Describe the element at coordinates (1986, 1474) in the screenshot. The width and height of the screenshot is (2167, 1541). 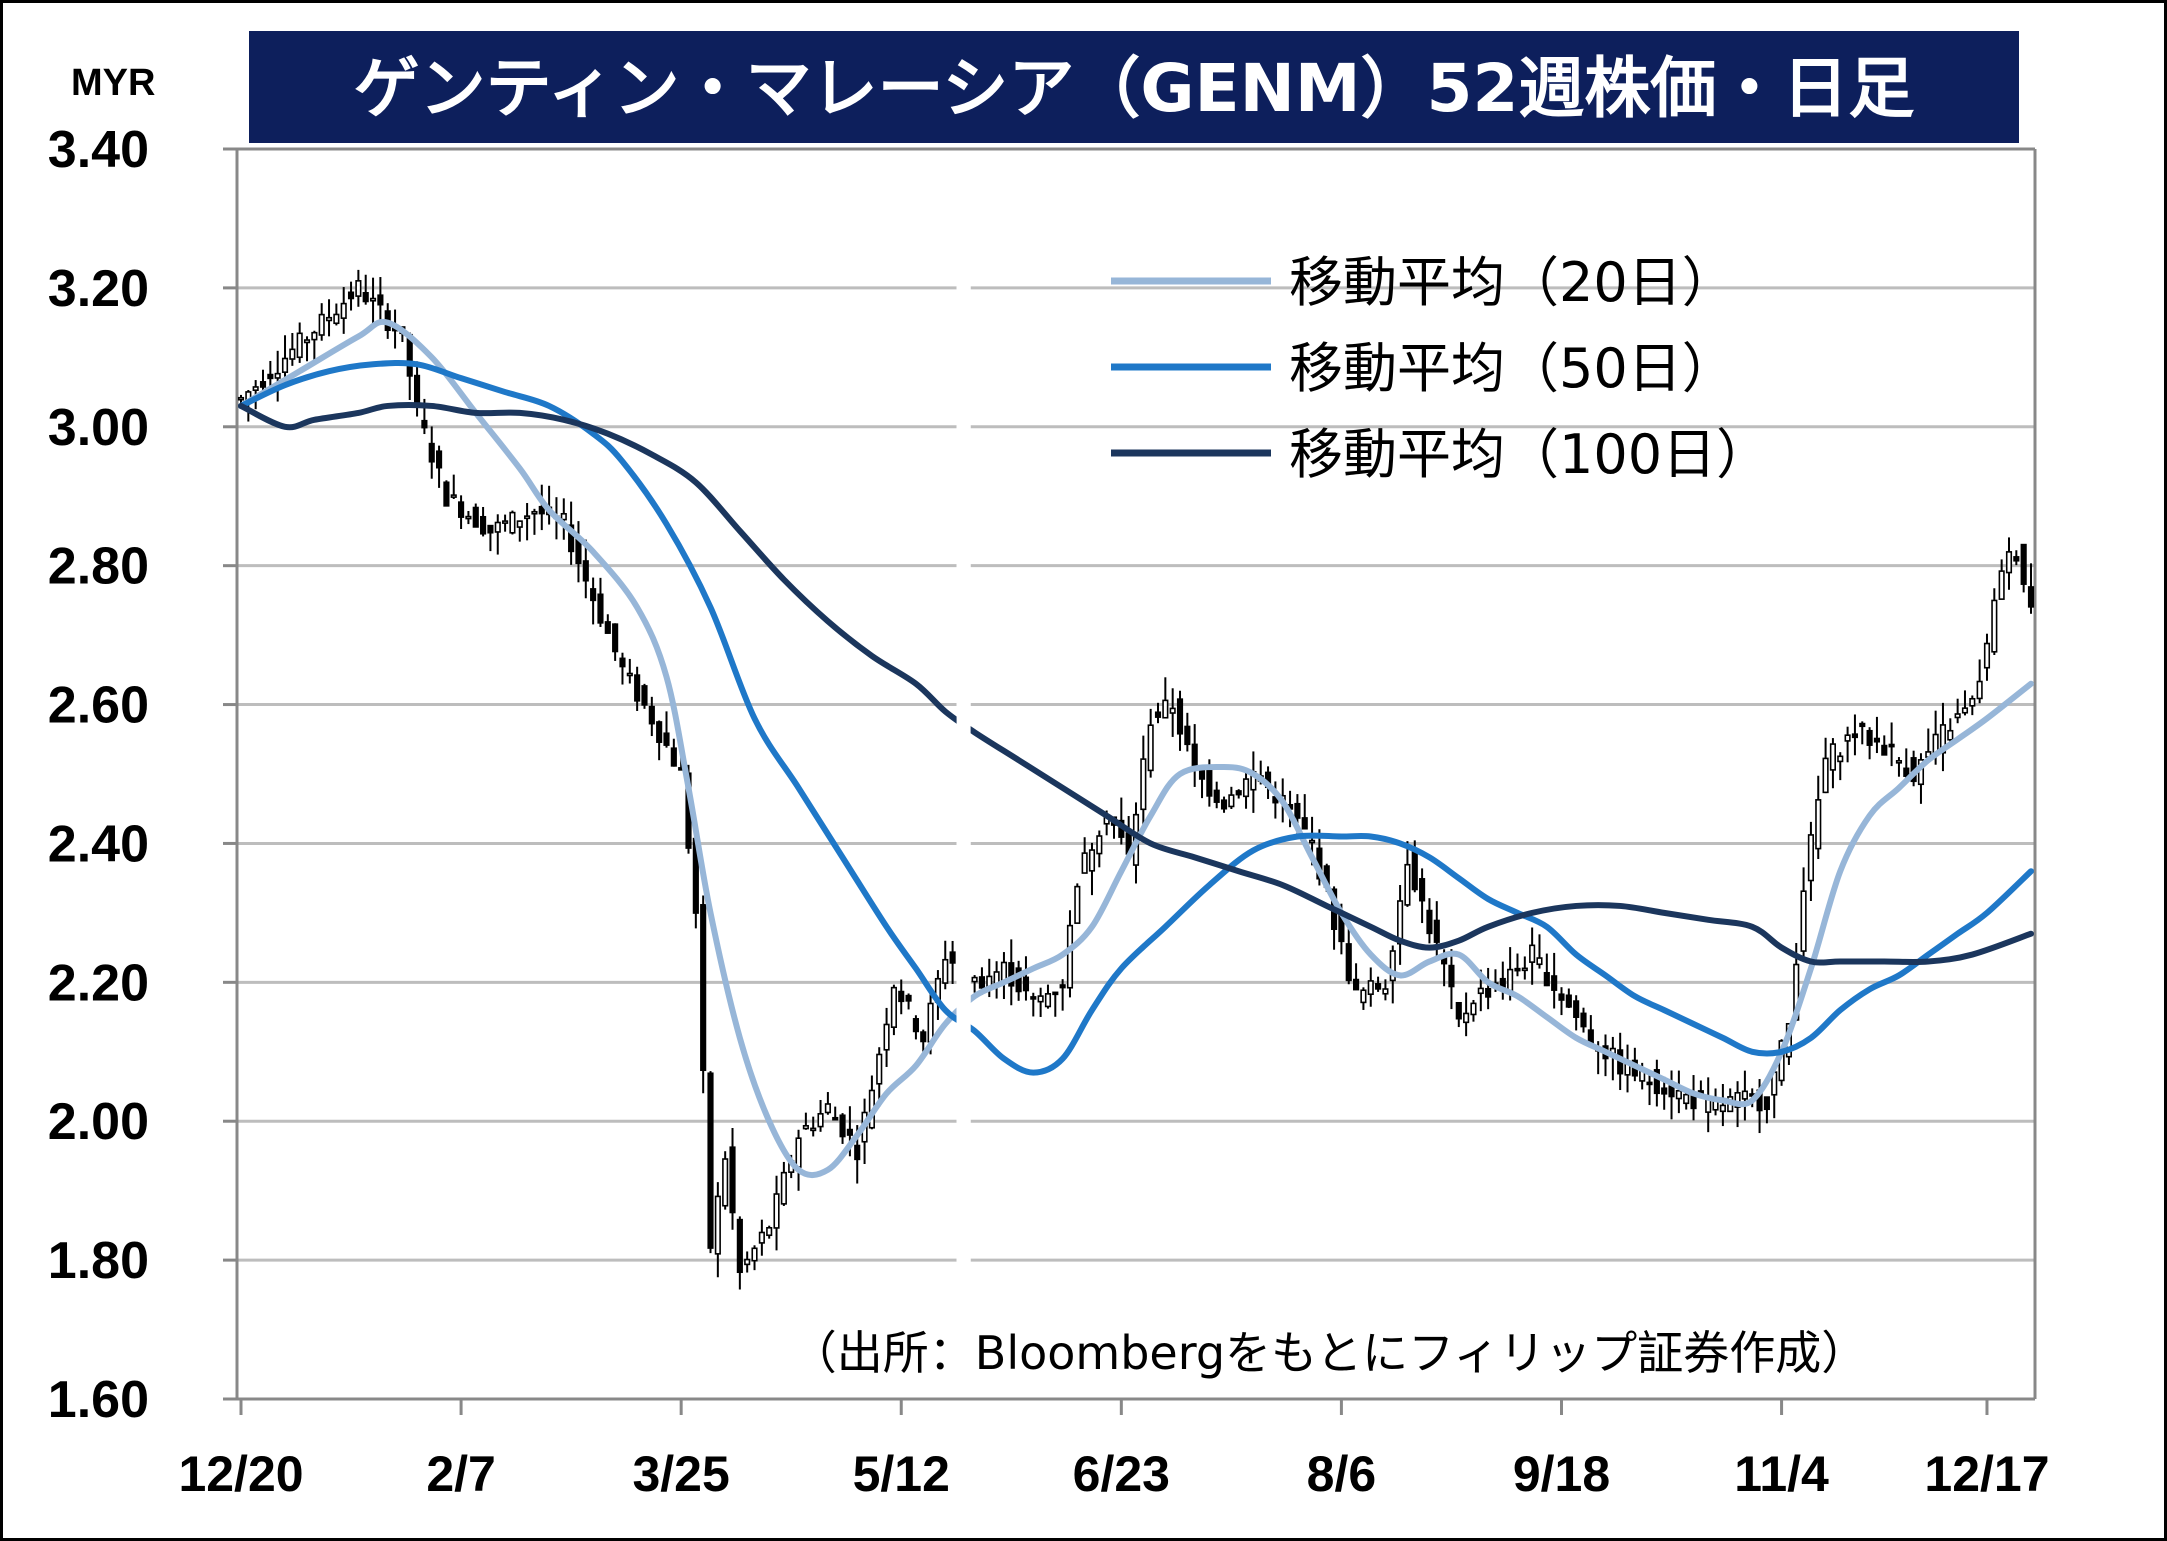
I see `x-tick-label: 12/17` at that location.